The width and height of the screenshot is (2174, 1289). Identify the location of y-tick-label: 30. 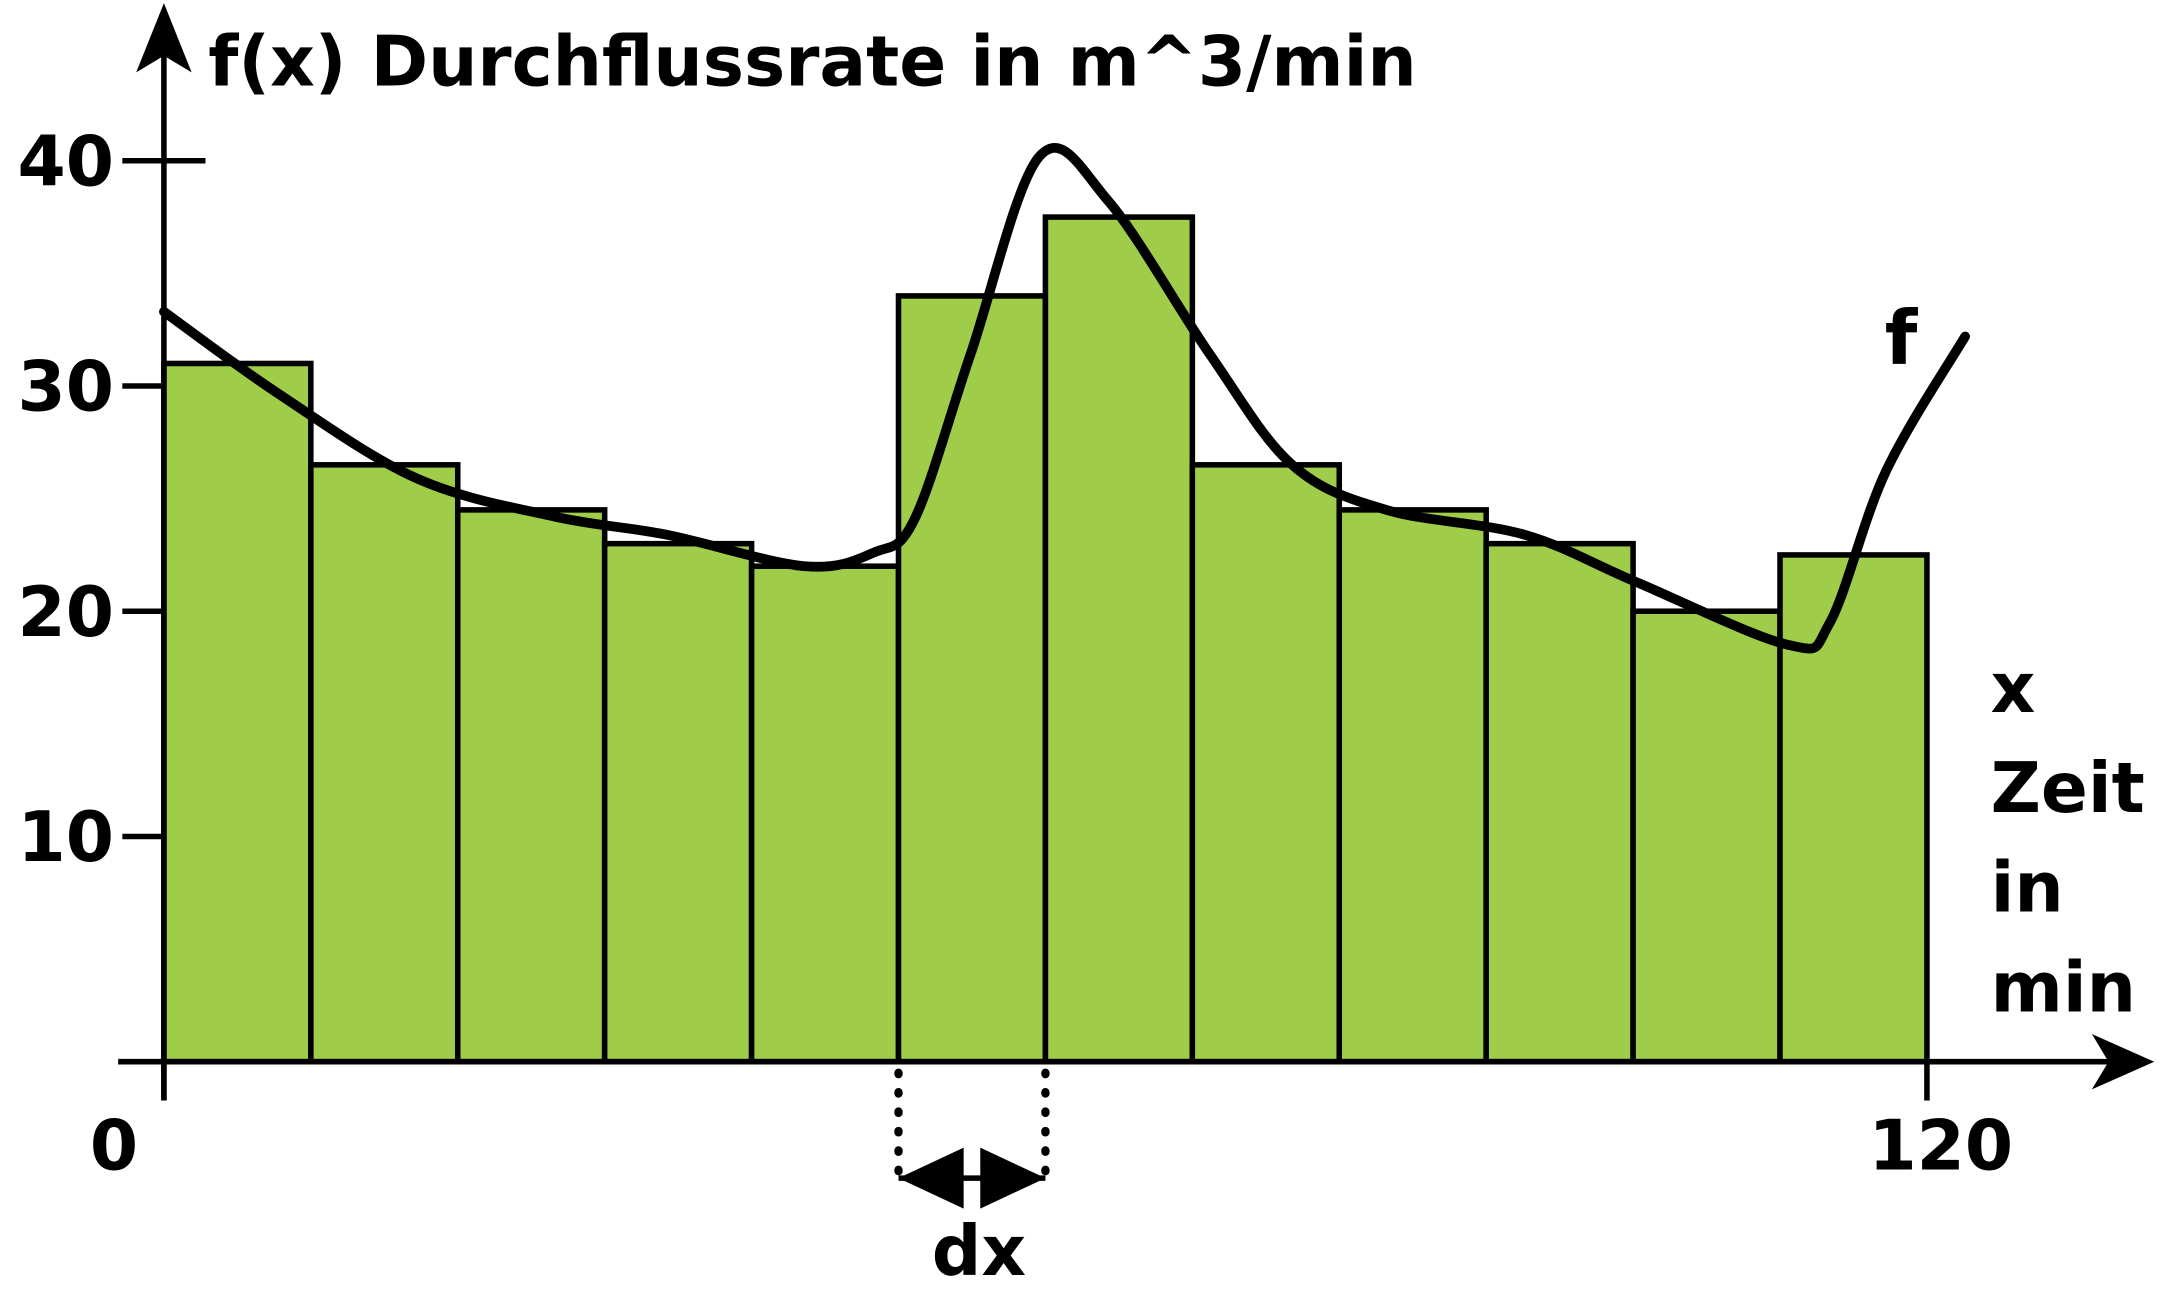
(66, 388).